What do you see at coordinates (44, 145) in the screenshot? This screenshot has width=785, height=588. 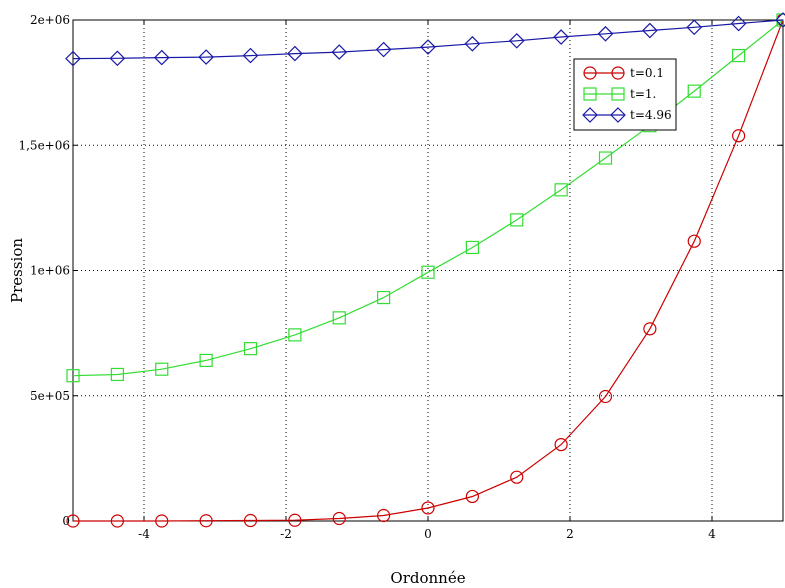 I see `y-tick-label: 1,5e+06` at bounding box center [44, 145].